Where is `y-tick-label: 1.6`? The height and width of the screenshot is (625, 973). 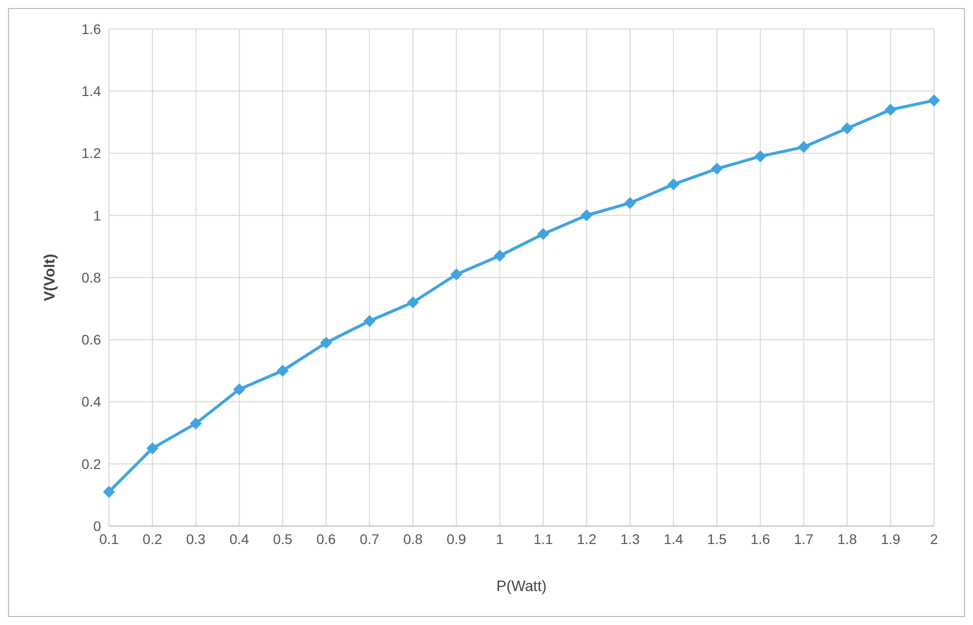 y-tick-label: 1.6 is located at coordinates (92, 28).